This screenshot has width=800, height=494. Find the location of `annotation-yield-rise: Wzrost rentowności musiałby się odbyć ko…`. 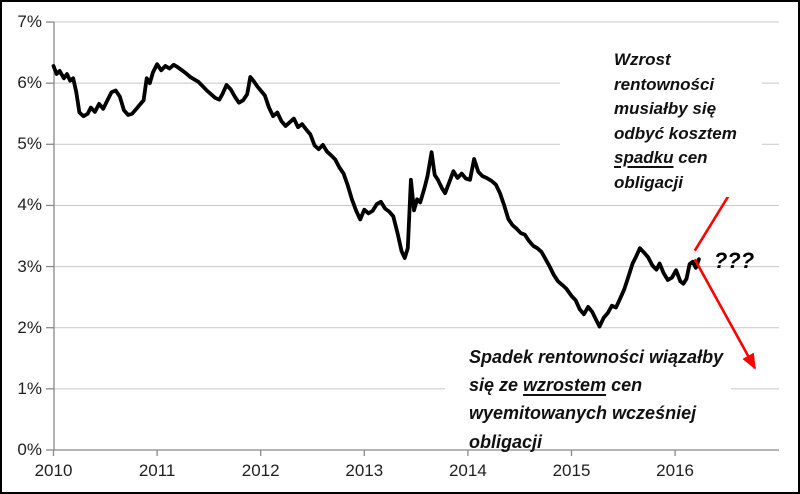

annotation-yield-rise: Wzrost rentowności musiałby się odbyć ko… is located at coordinates (661, 120).